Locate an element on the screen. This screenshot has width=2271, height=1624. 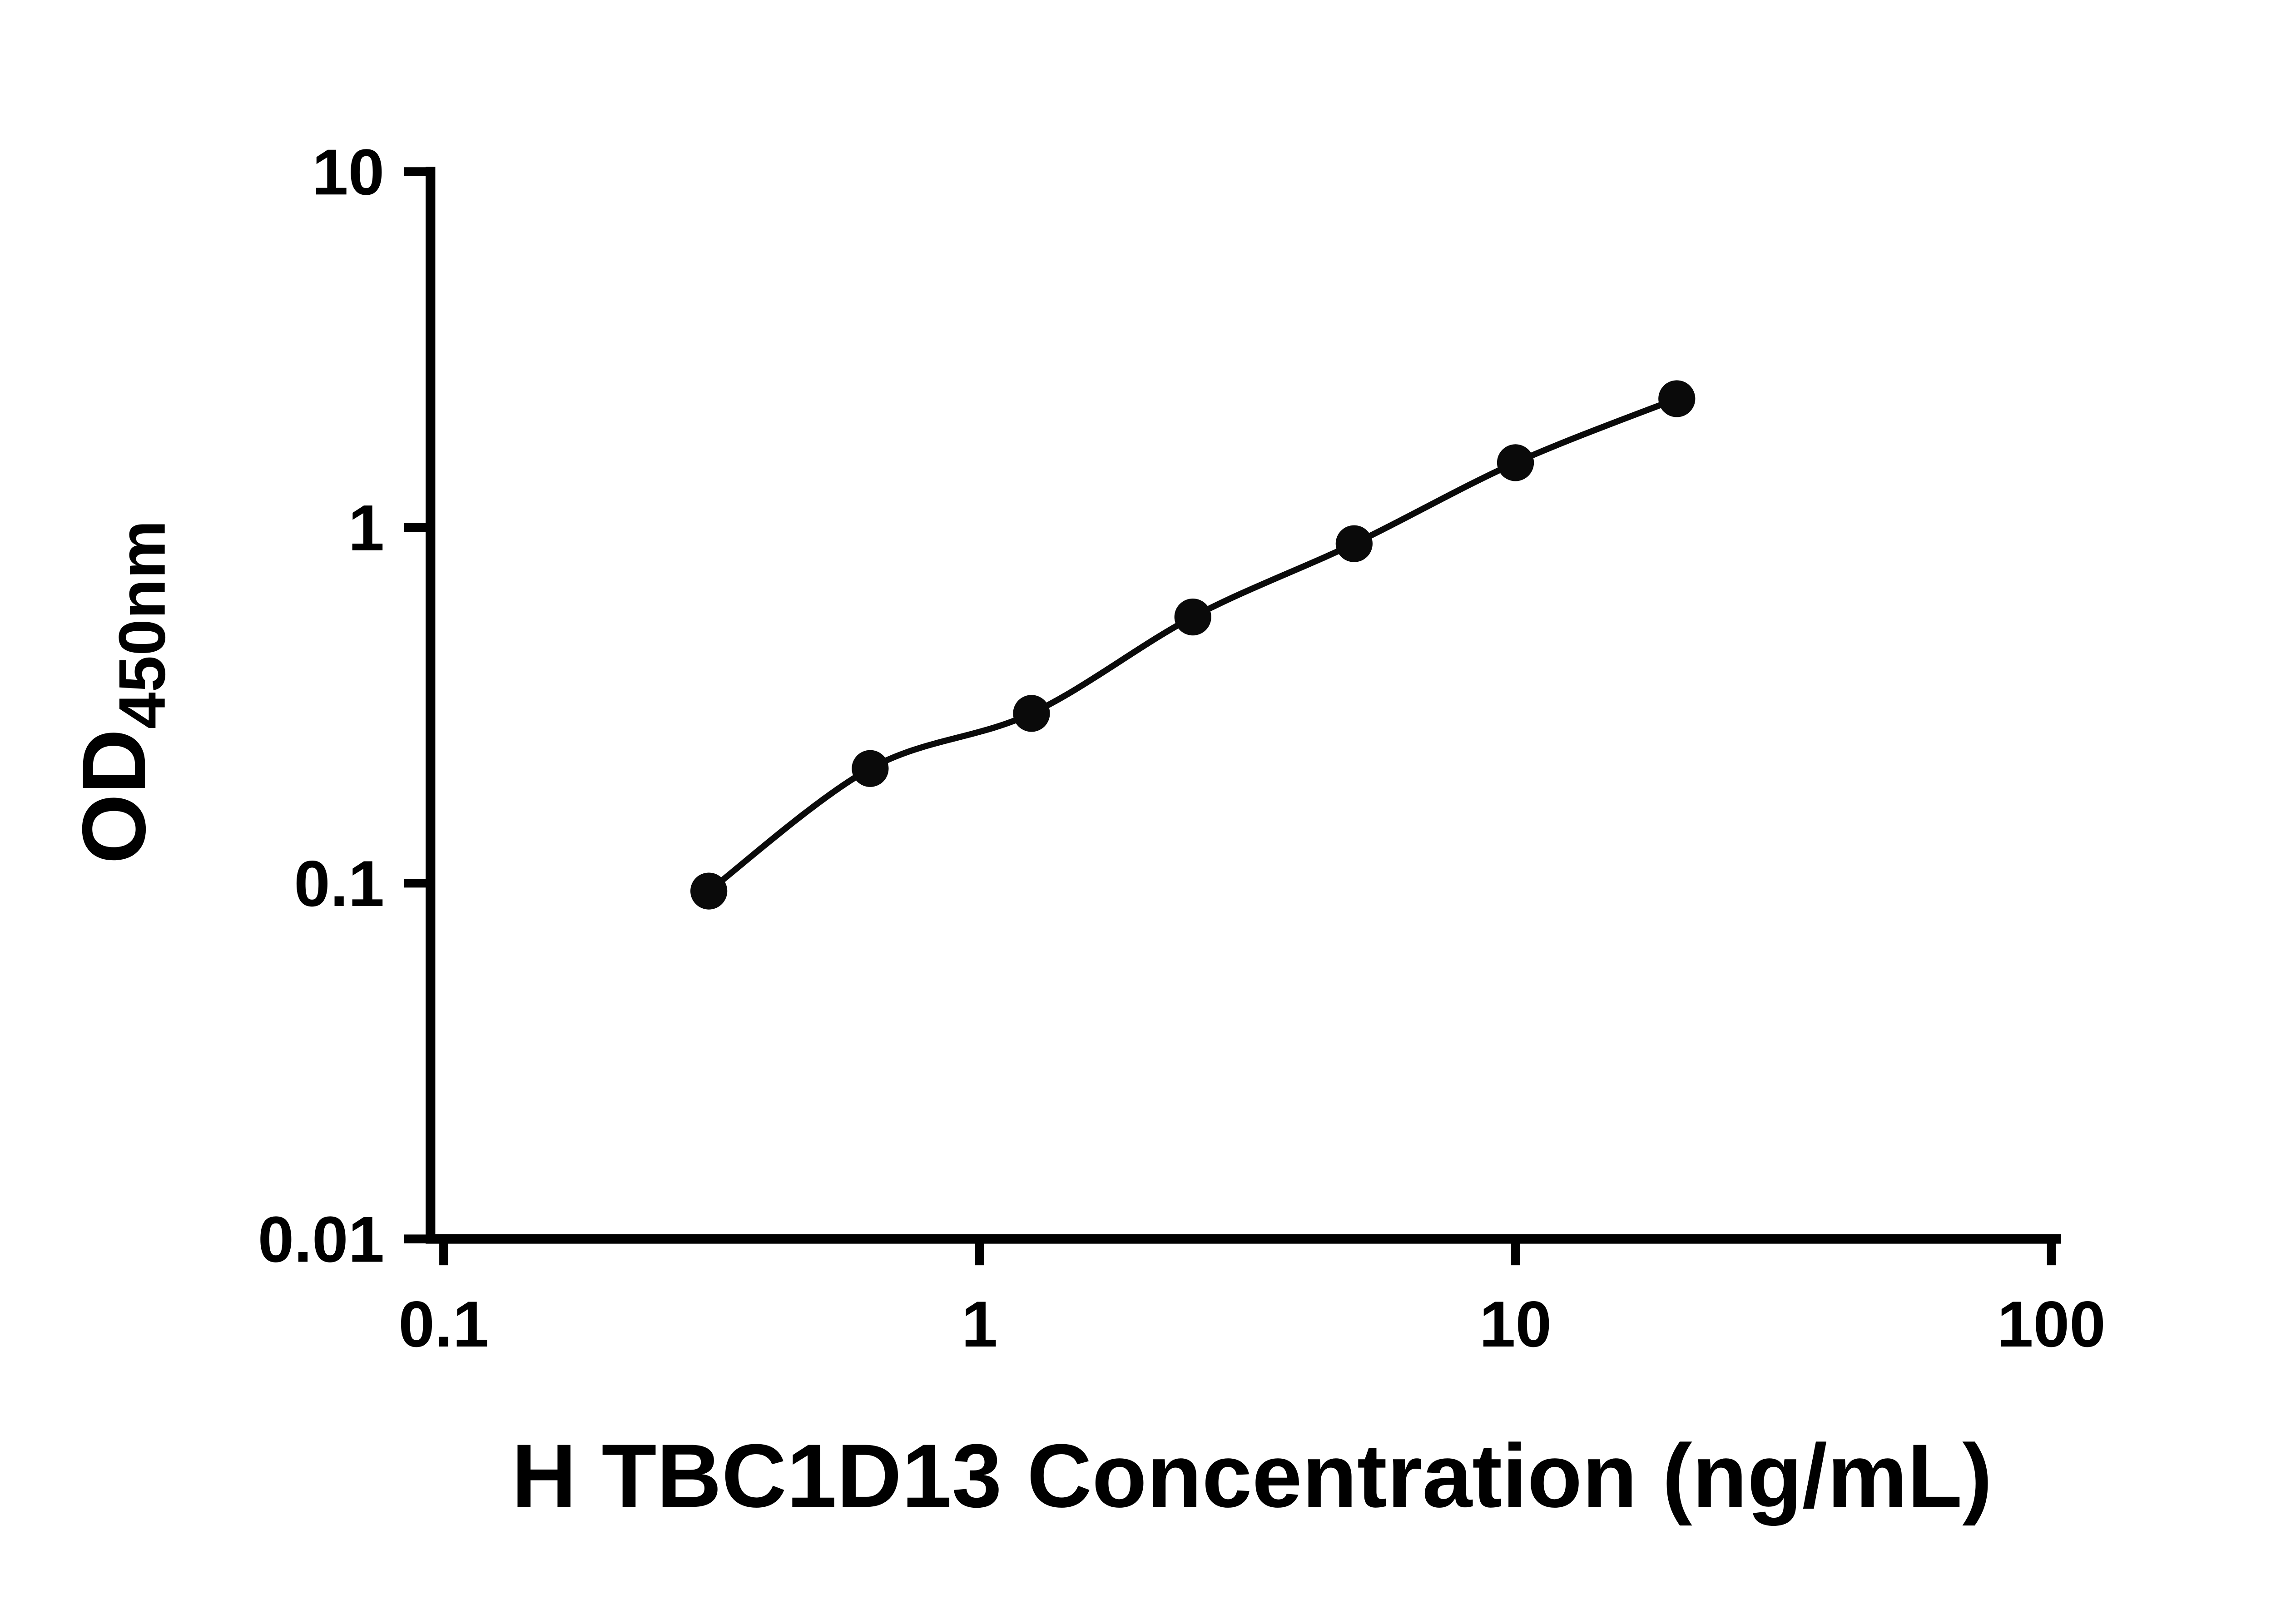
y-axis-title-subscript: 450nm is located at coordinates (142, 624).